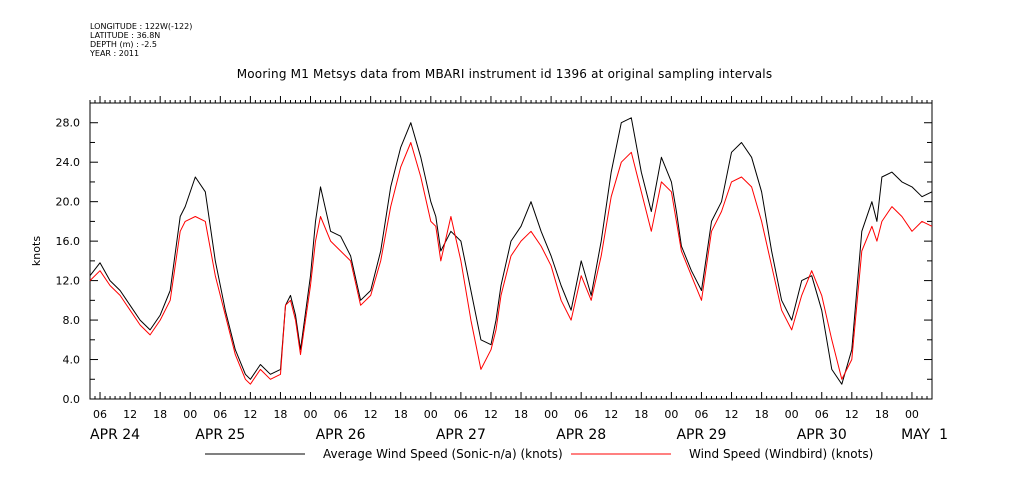 The height and width of the screenshot is (504, 1009). I want to click on date-label: APR 26, so click(341, 435).